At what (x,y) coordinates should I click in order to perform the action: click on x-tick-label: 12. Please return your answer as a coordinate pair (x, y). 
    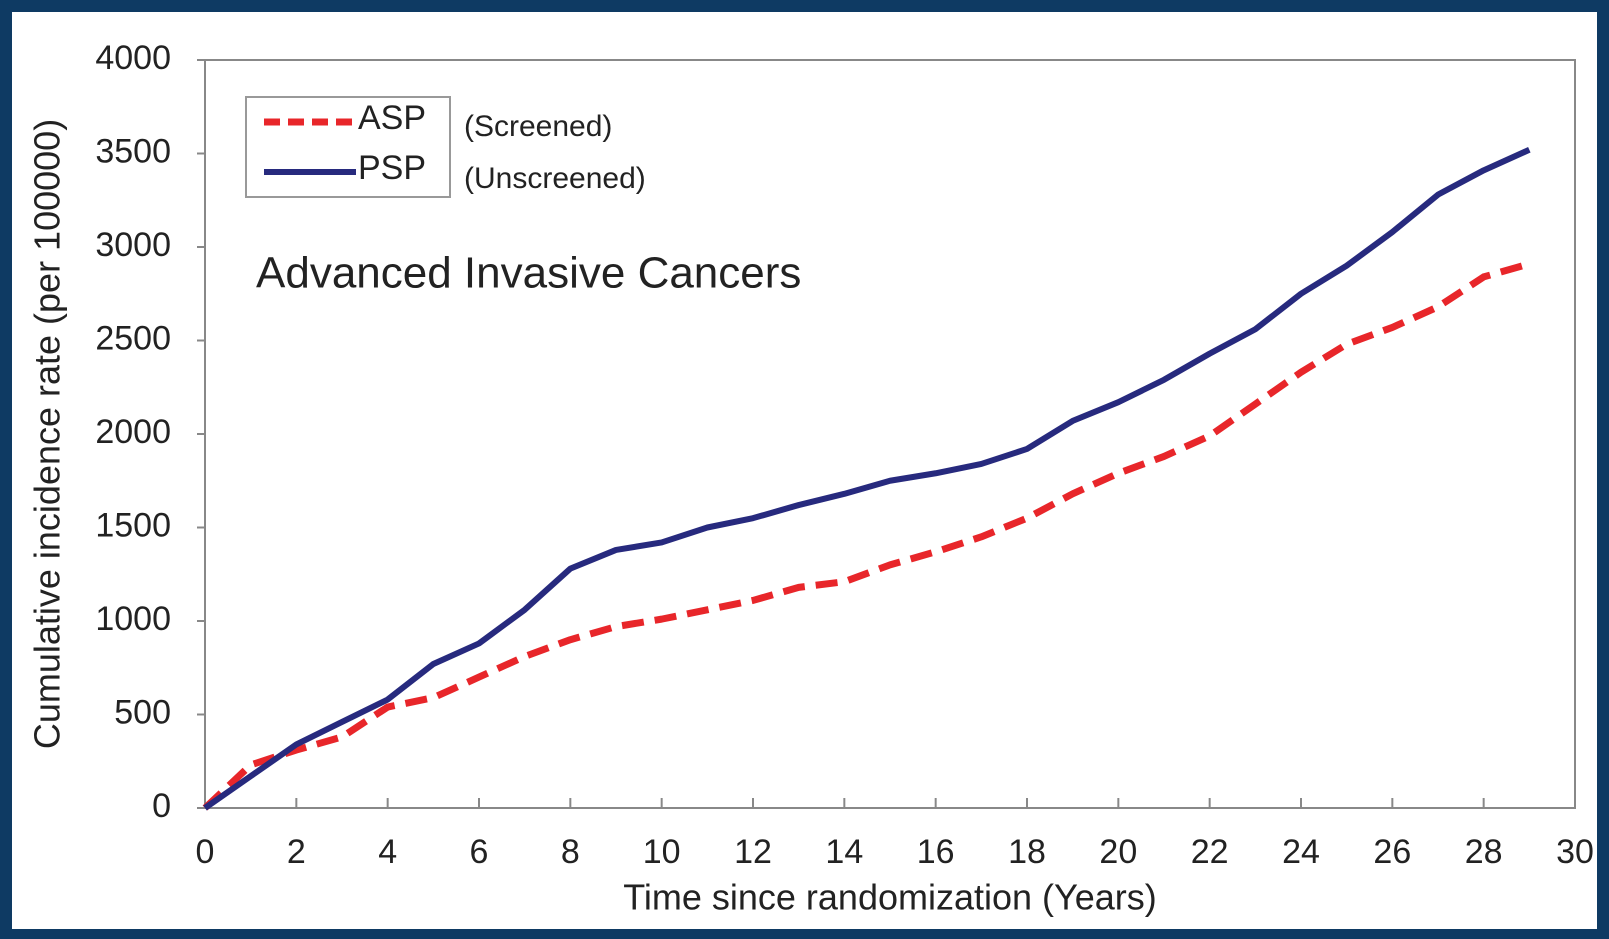
    Looking at the image, I should click on (753, 852).